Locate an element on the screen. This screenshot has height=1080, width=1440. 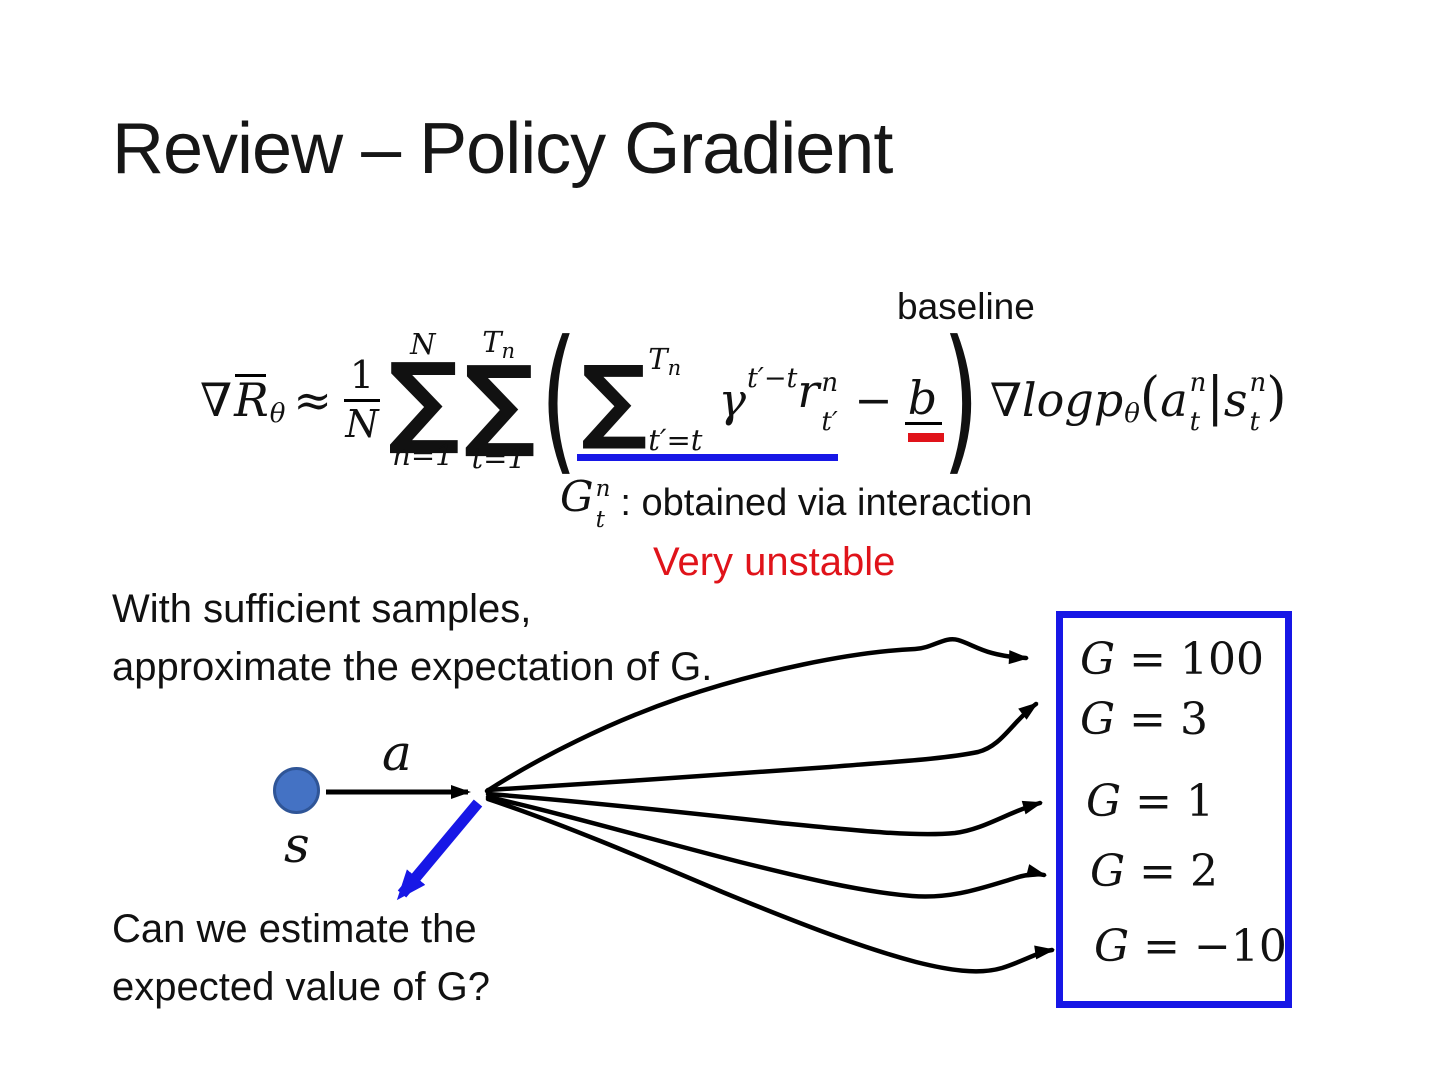
g-value-row: G = 1 is located at coordinates (1150, 802).